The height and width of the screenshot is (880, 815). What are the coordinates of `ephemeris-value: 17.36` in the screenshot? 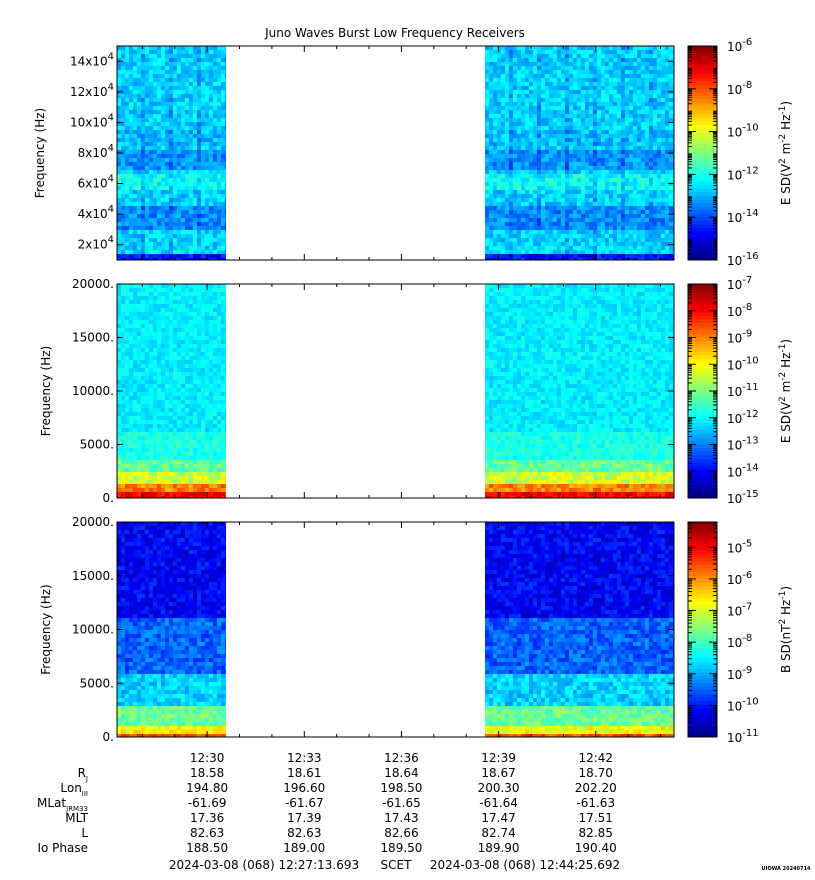 It's located at (207, 818).